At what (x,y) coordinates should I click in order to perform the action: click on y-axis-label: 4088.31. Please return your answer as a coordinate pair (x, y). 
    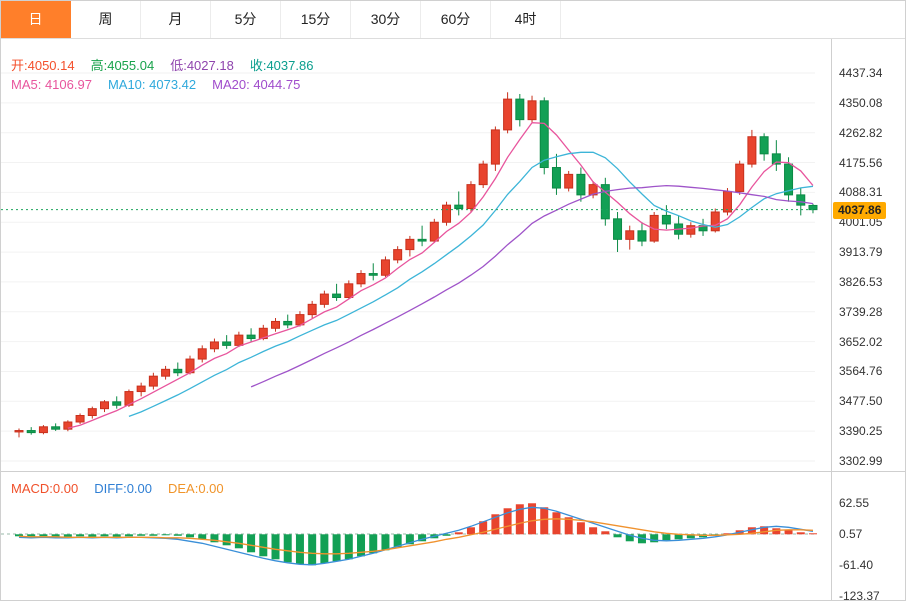
    Looking at the image, I should click on (861, 192).